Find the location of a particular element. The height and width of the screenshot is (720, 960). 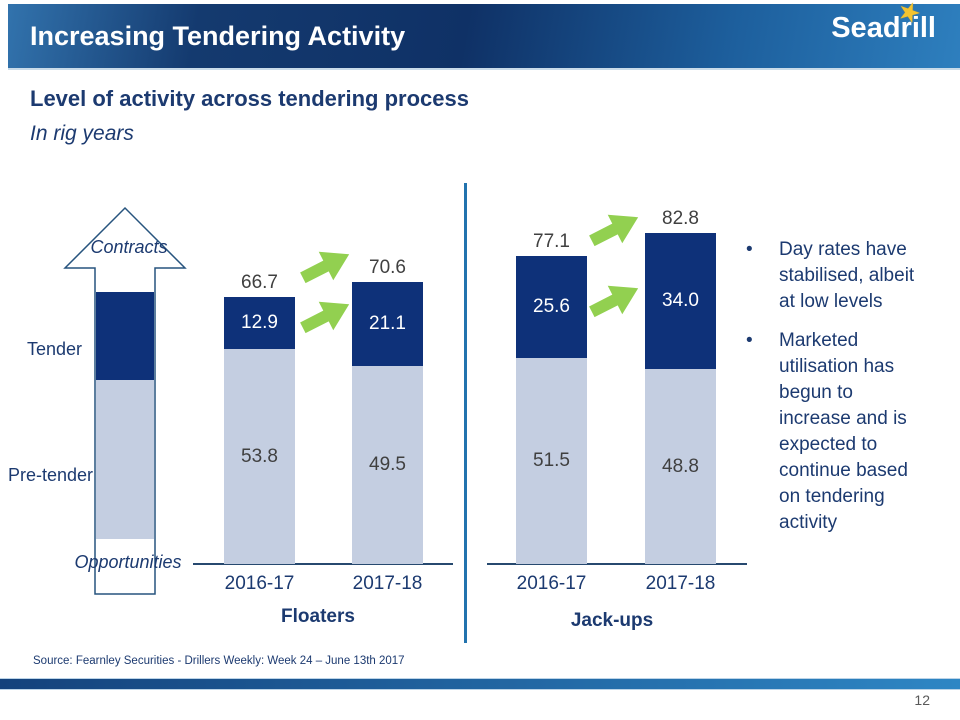

tender-funnel-arrow is located at coordinates (125, 400).